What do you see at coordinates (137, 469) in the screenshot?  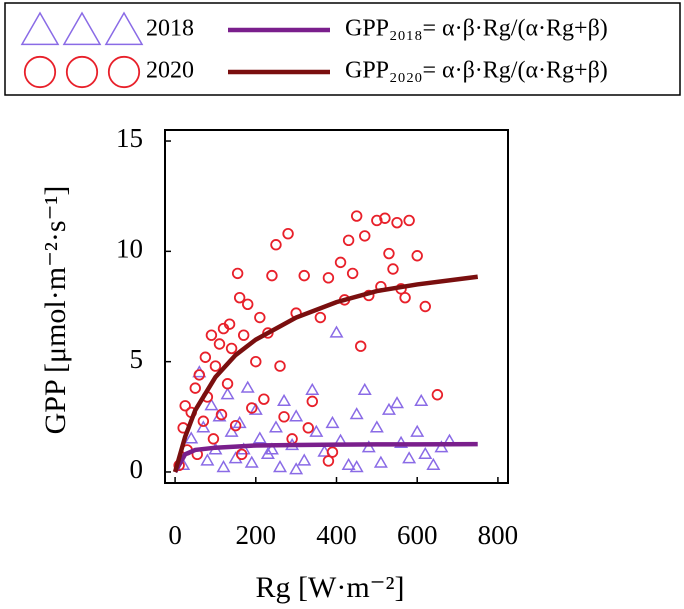 I see `y-tick-label: 0` at bounding box center [137, 469].